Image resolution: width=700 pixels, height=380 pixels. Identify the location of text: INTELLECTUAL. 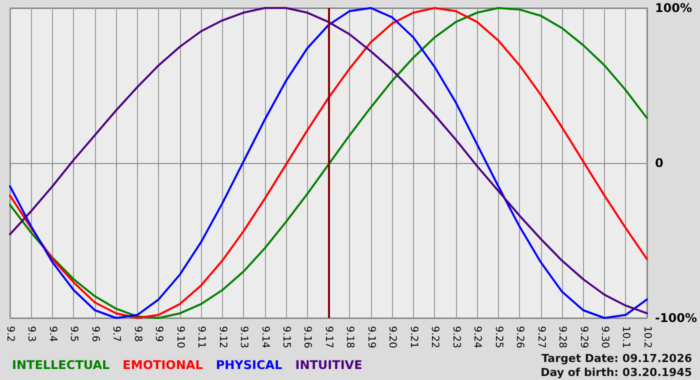
(61, 365).